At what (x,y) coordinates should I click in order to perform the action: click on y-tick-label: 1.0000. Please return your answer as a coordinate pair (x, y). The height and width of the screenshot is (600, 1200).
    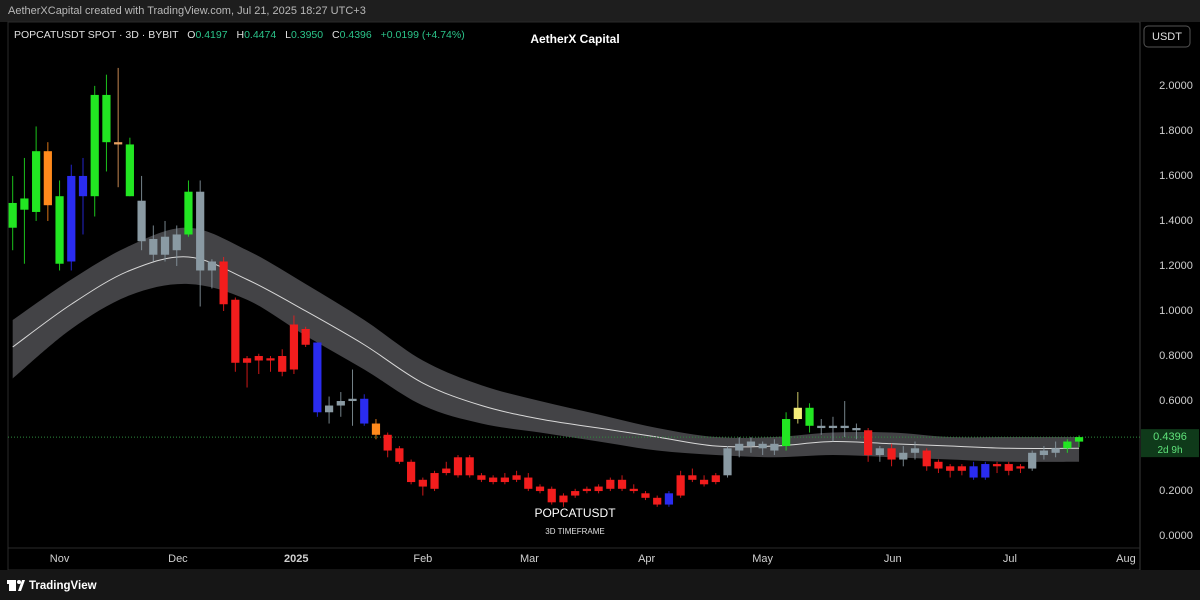
    Looking at the image, I should click on (1176, 311).